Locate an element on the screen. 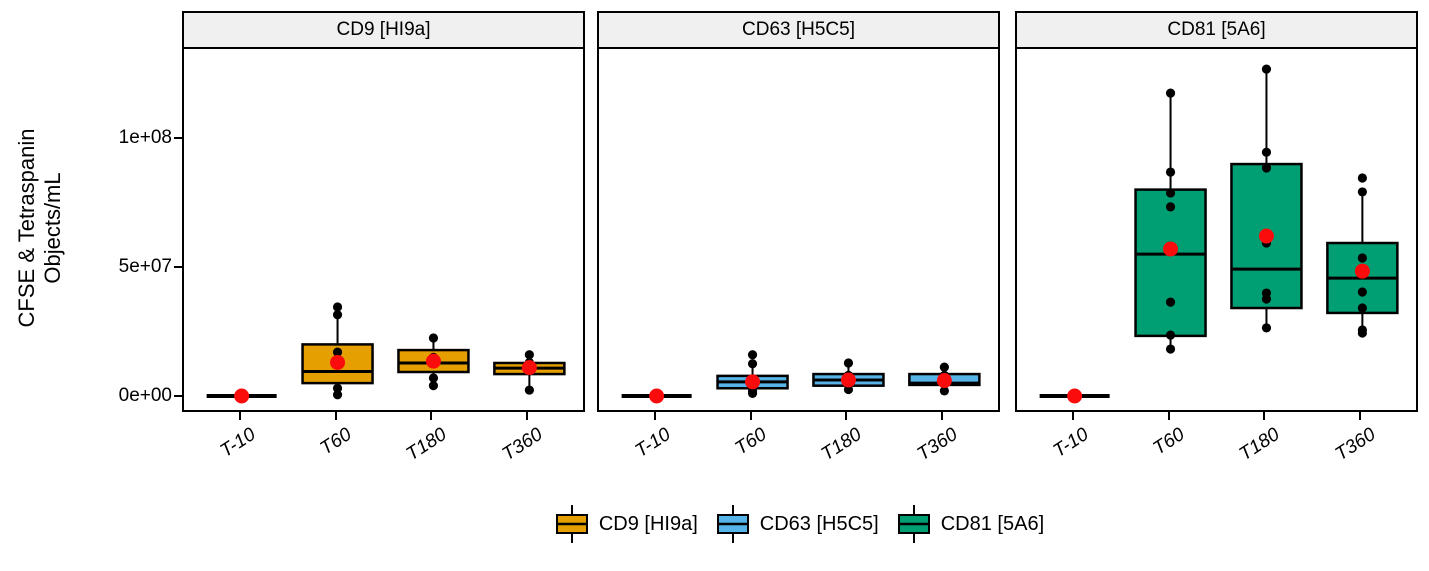 The width and height of the screenshot is (1429, 571). y-axis-title-line2: Objects/mL is located at coordinates (52, 228).